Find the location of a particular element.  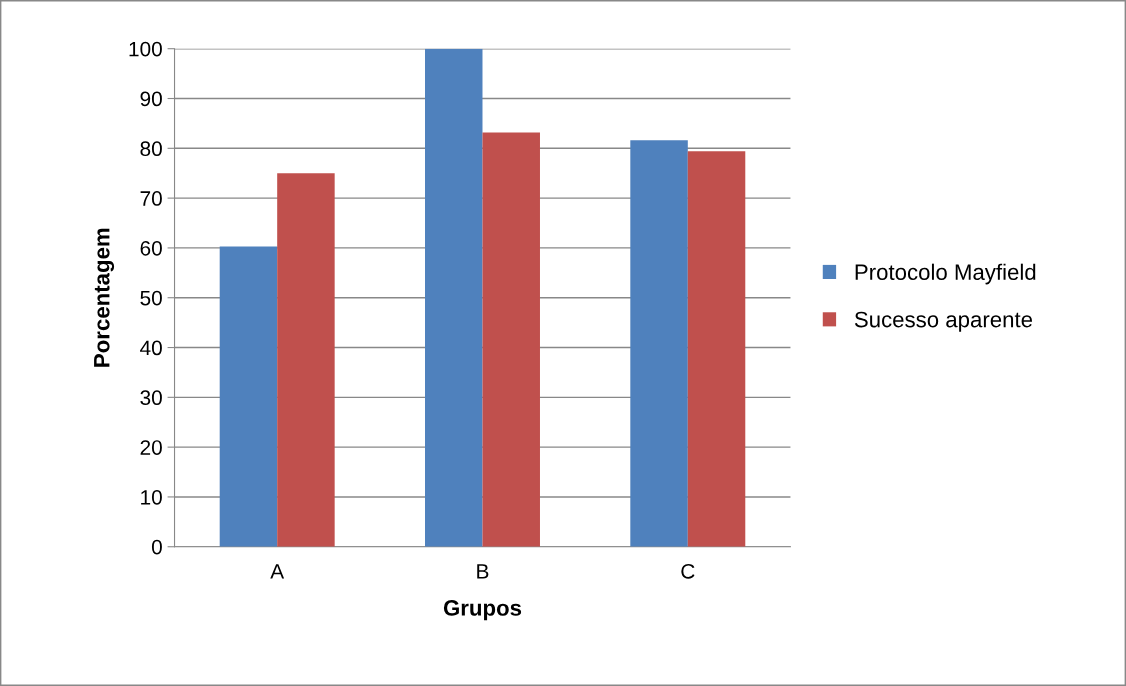

y-tick-label: 80 is located at coordinates (151, 149).